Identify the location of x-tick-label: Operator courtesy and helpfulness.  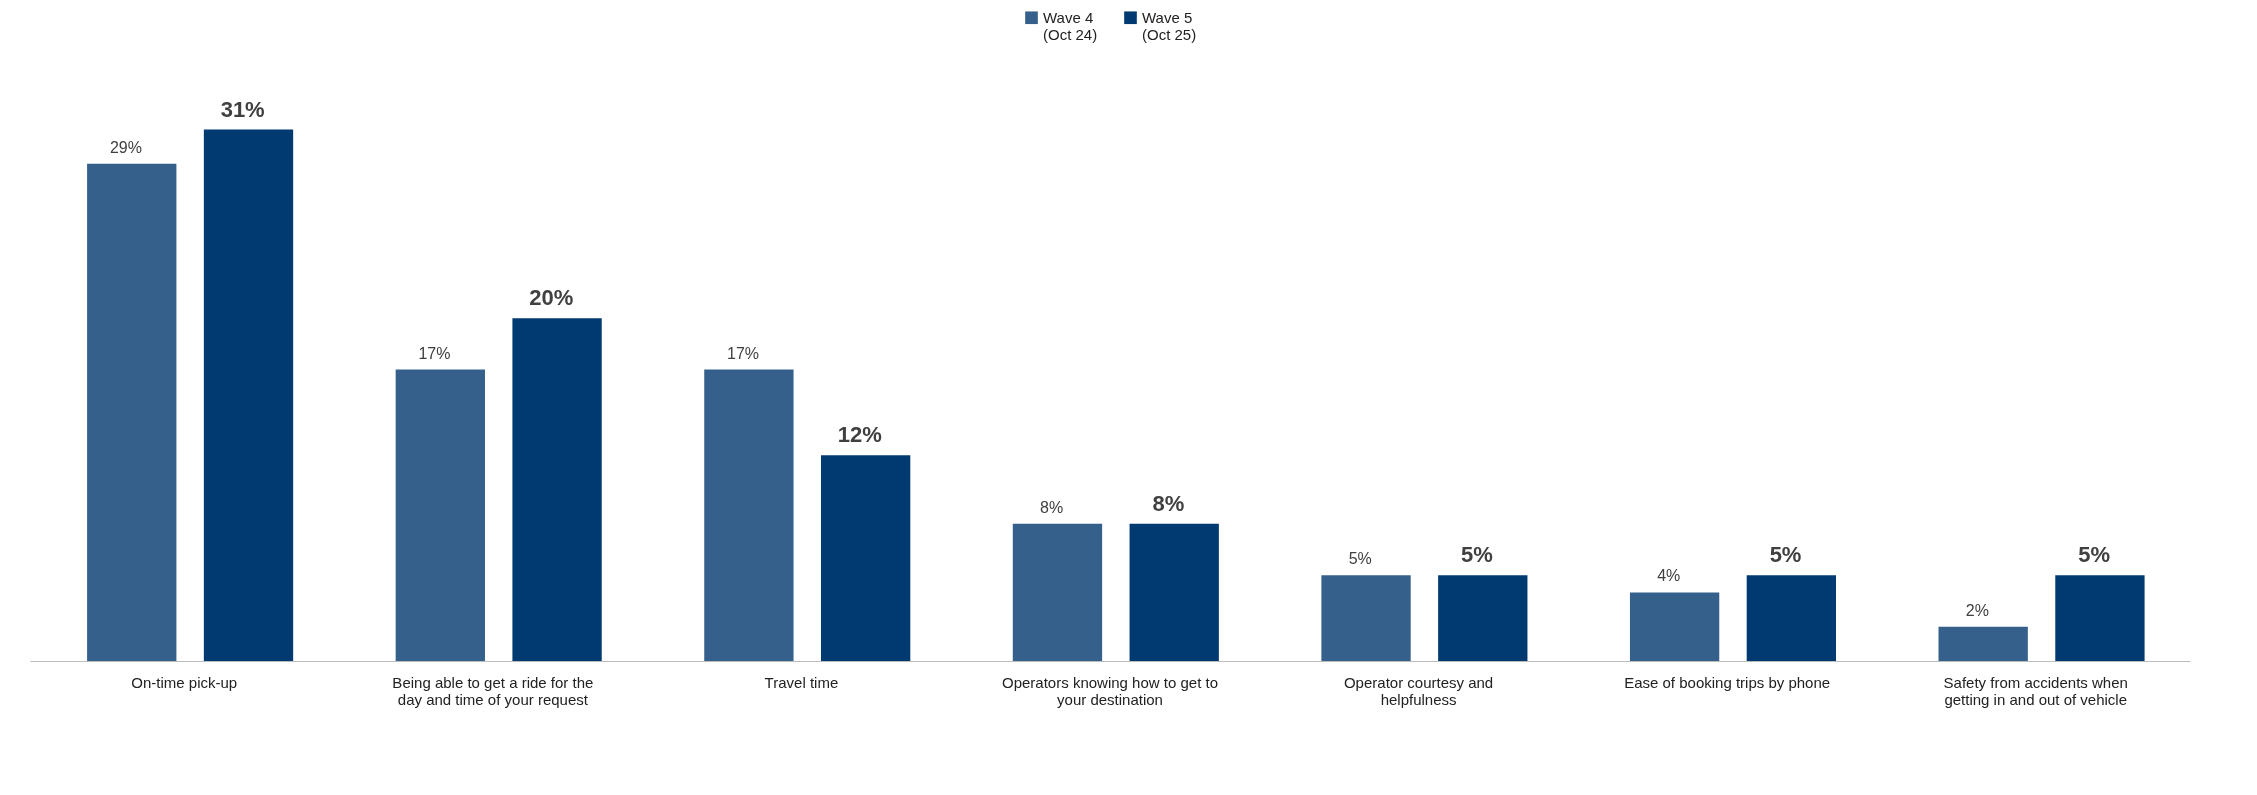
(1418, 690).